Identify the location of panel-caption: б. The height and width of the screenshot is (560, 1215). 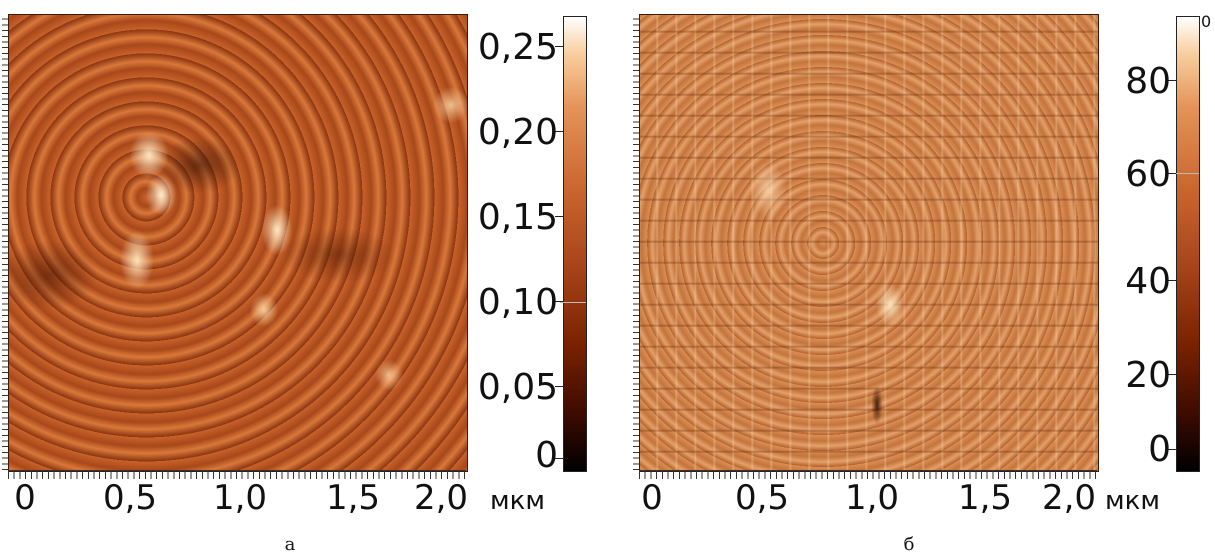
(909, 544).